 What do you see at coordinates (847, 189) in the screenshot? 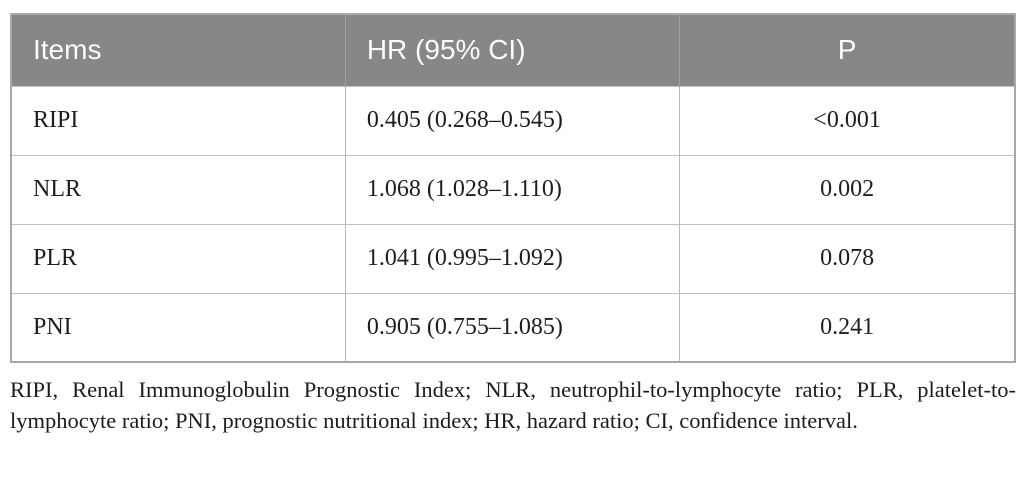
I see `p-value-cell: 0.002` at bounding box center [847, 189].